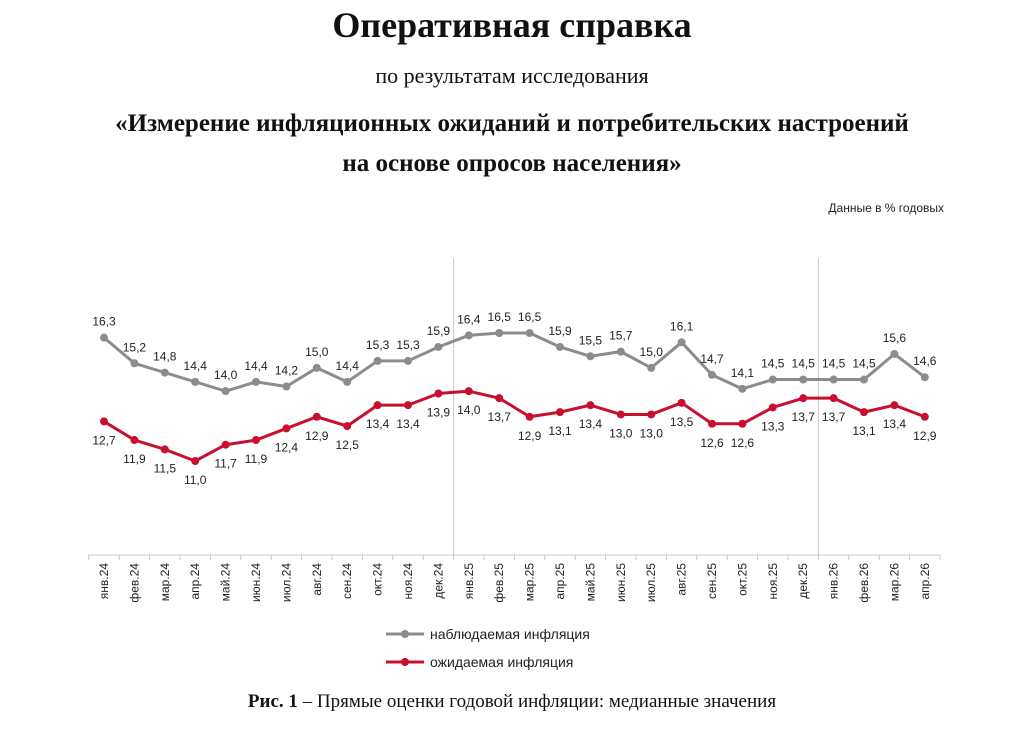  I want to click on x-tick-label: май.25, so click(590, 582).